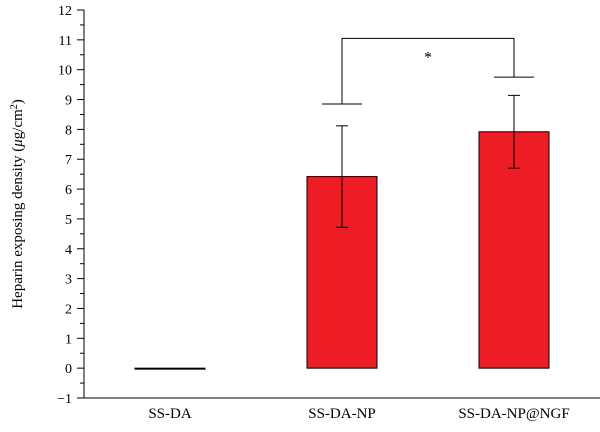 Image resolution: width=600 pixels, height=432 pixels. I want to click on y-tick-label: 7, so click(68, 160).